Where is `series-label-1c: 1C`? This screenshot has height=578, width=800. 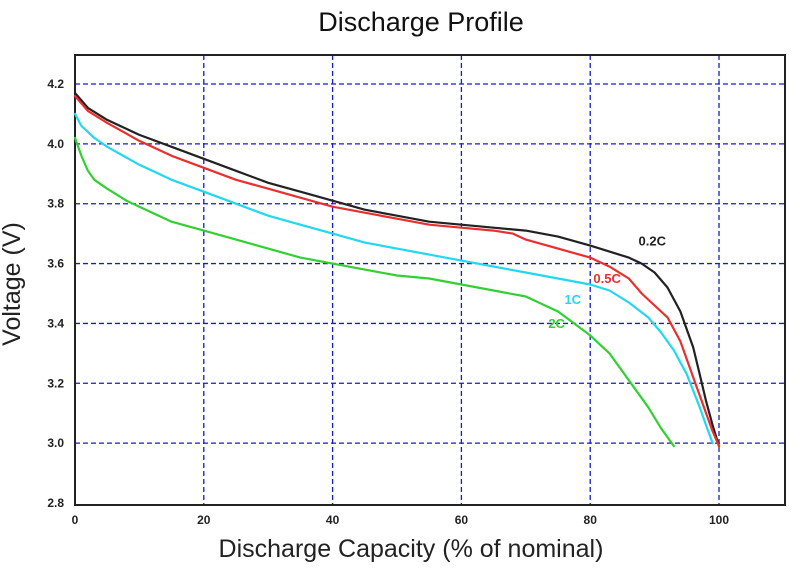
series-label-1c: 1C is located at coordinates (572, 299).